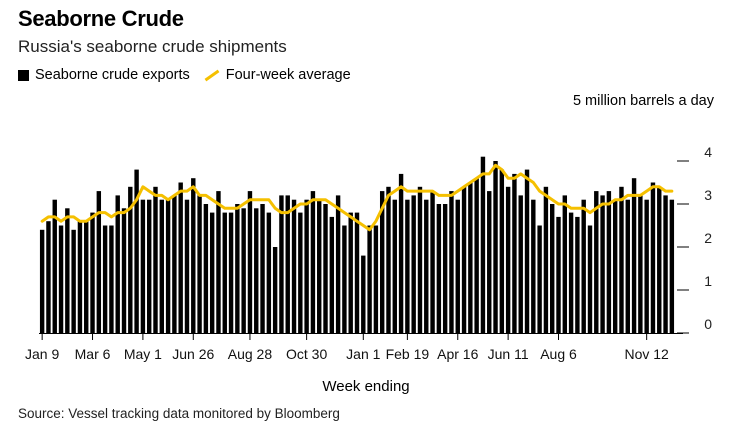  What do you see at coordinates (708, 238) in the screenshot?
I see `y-tick-label: 2` at bounding box center [708, 238].